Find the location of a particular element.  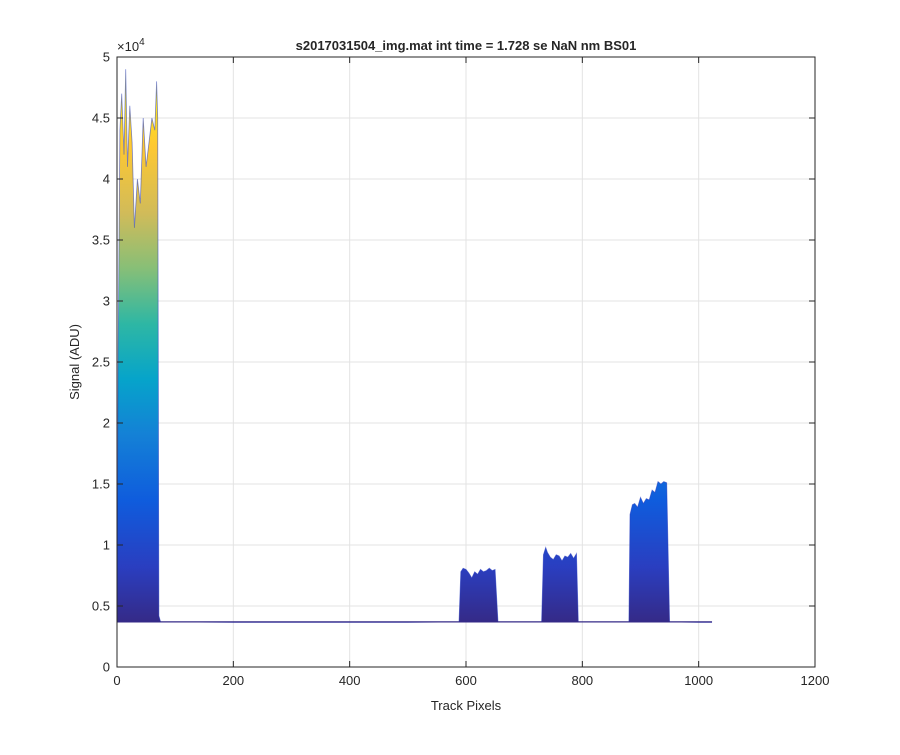

x-axis-title: Track Pixels is located at coordinates (466, 705).